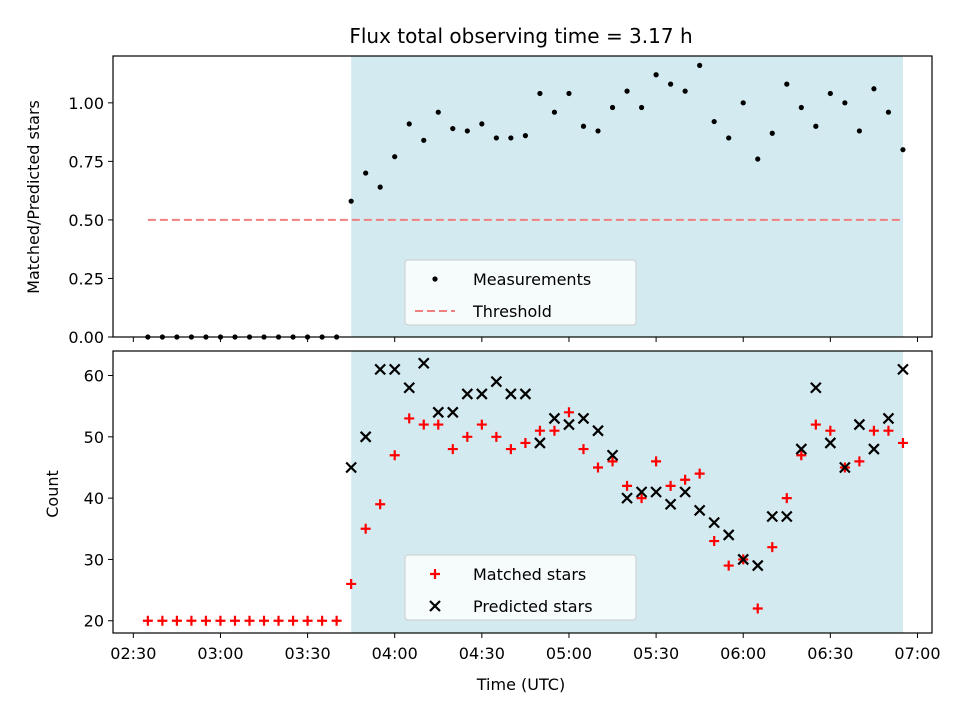  I want to click on x-tick-label: 06:00, so click(743, 653).